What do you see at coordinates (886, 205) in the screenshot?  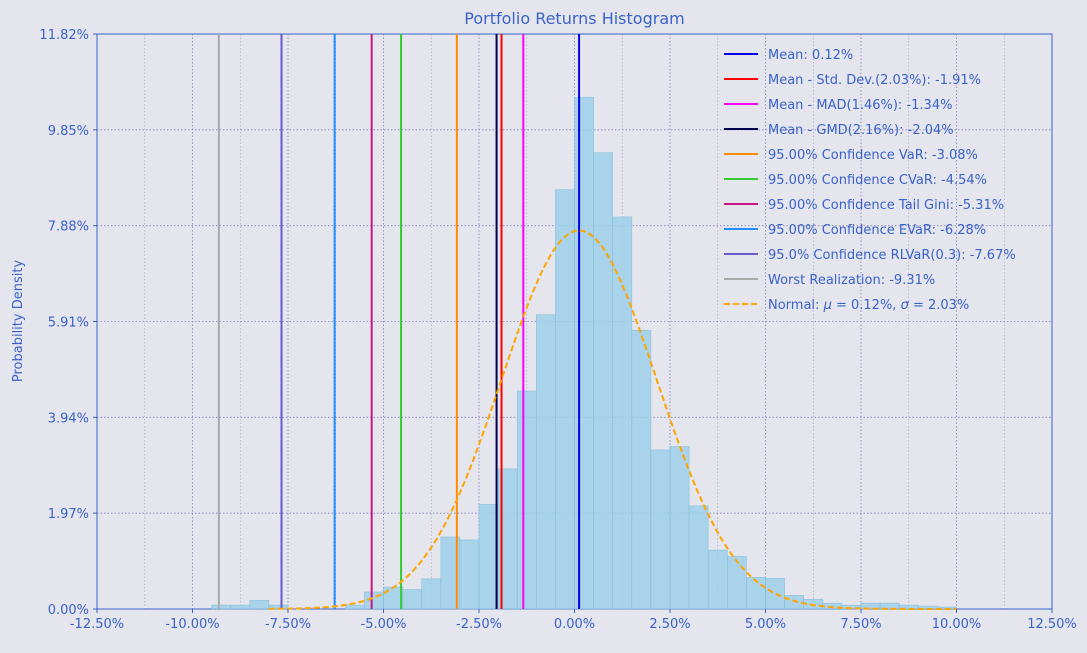 I see `legend-entry: 95.00% Confidence Tail Gini: -5.31%` at bounding box center [886, 205].